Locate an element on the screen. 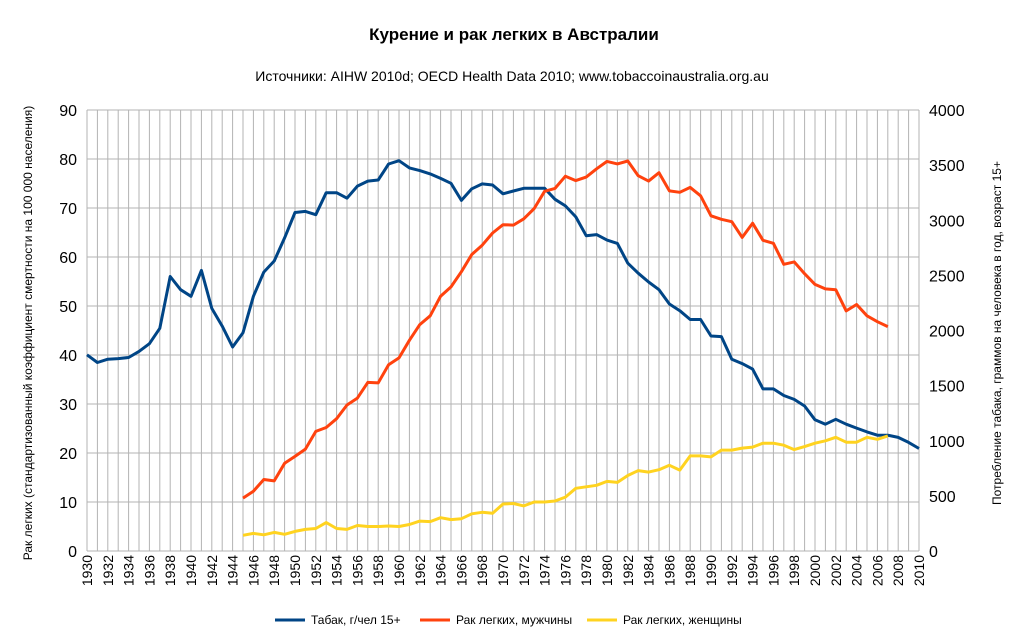 The image size is (1028, 644). right-tick-label: 3000 is located at coordinates (947, 221).